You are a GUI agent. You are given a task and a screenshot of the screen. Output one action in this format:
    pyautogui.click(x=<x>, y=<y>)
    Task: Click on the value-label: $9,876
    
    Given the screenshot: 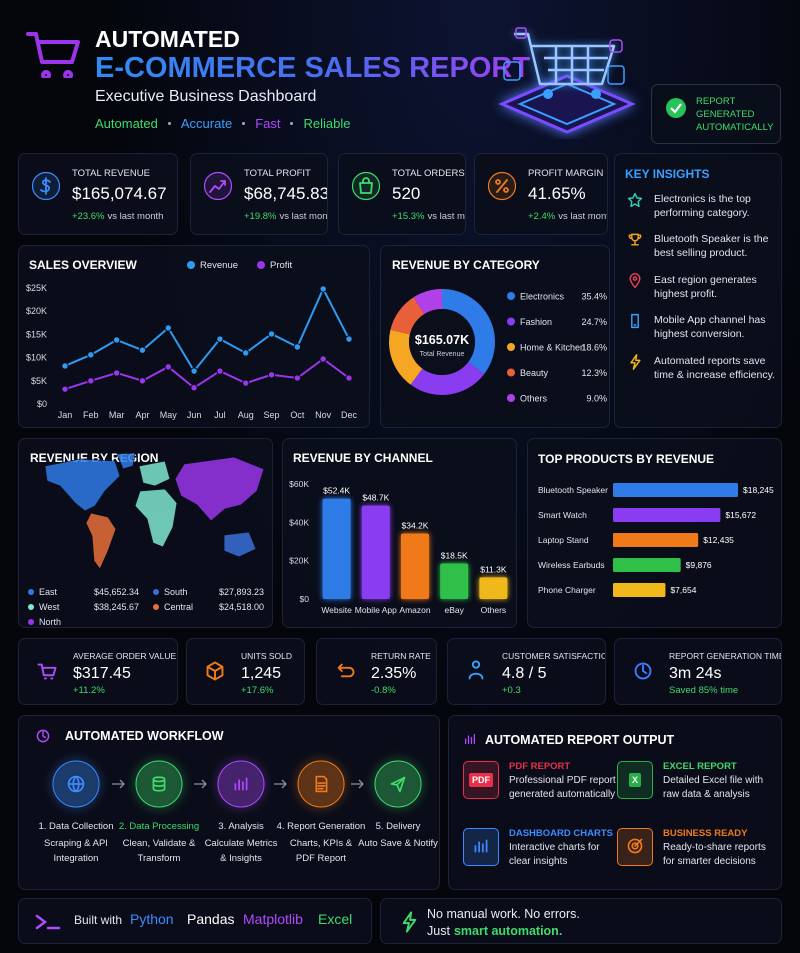 What is the action you would take?
    pyautogui.click(x=699, y=565)
    